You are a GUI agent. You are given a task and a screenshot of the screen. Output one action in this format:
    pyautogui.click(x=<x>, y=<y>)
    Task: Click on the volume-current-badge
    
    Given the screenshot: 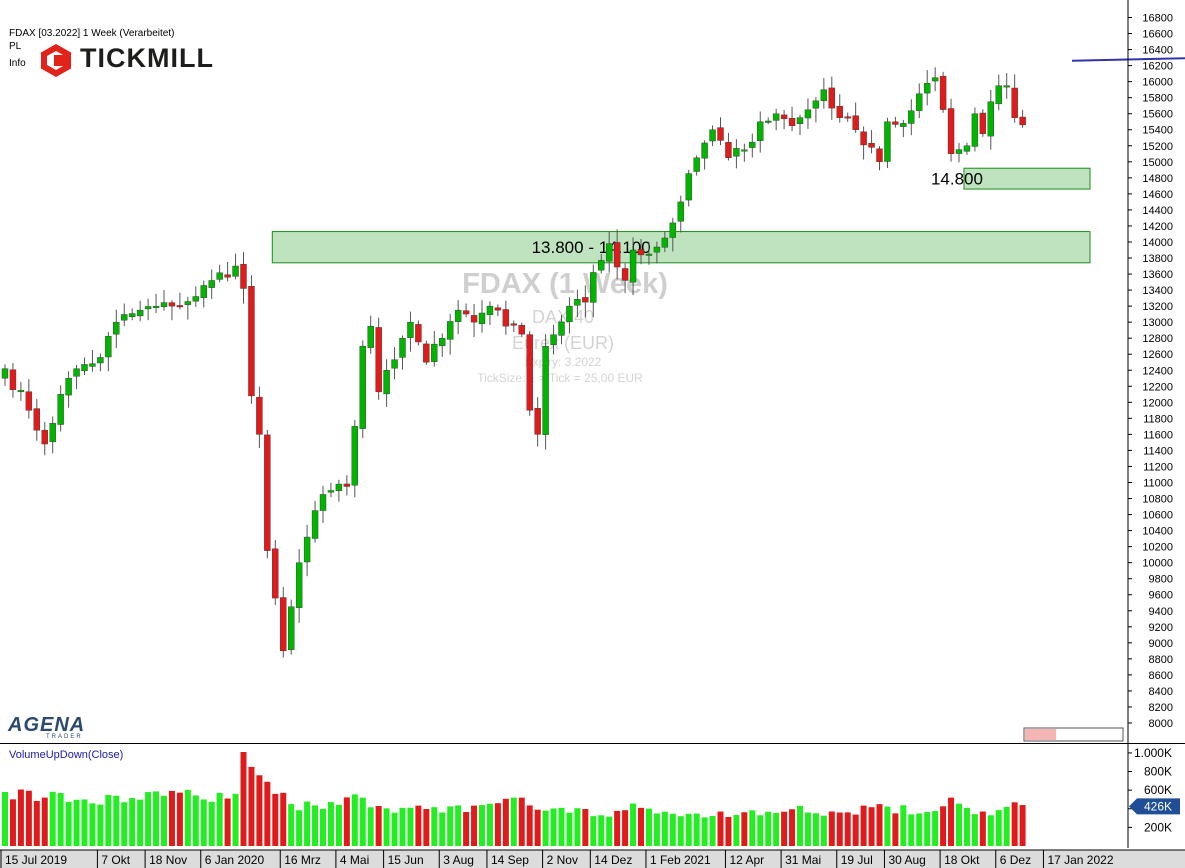 What is the action you would take?
    pyautogui.click(x=1154, y=806)
    